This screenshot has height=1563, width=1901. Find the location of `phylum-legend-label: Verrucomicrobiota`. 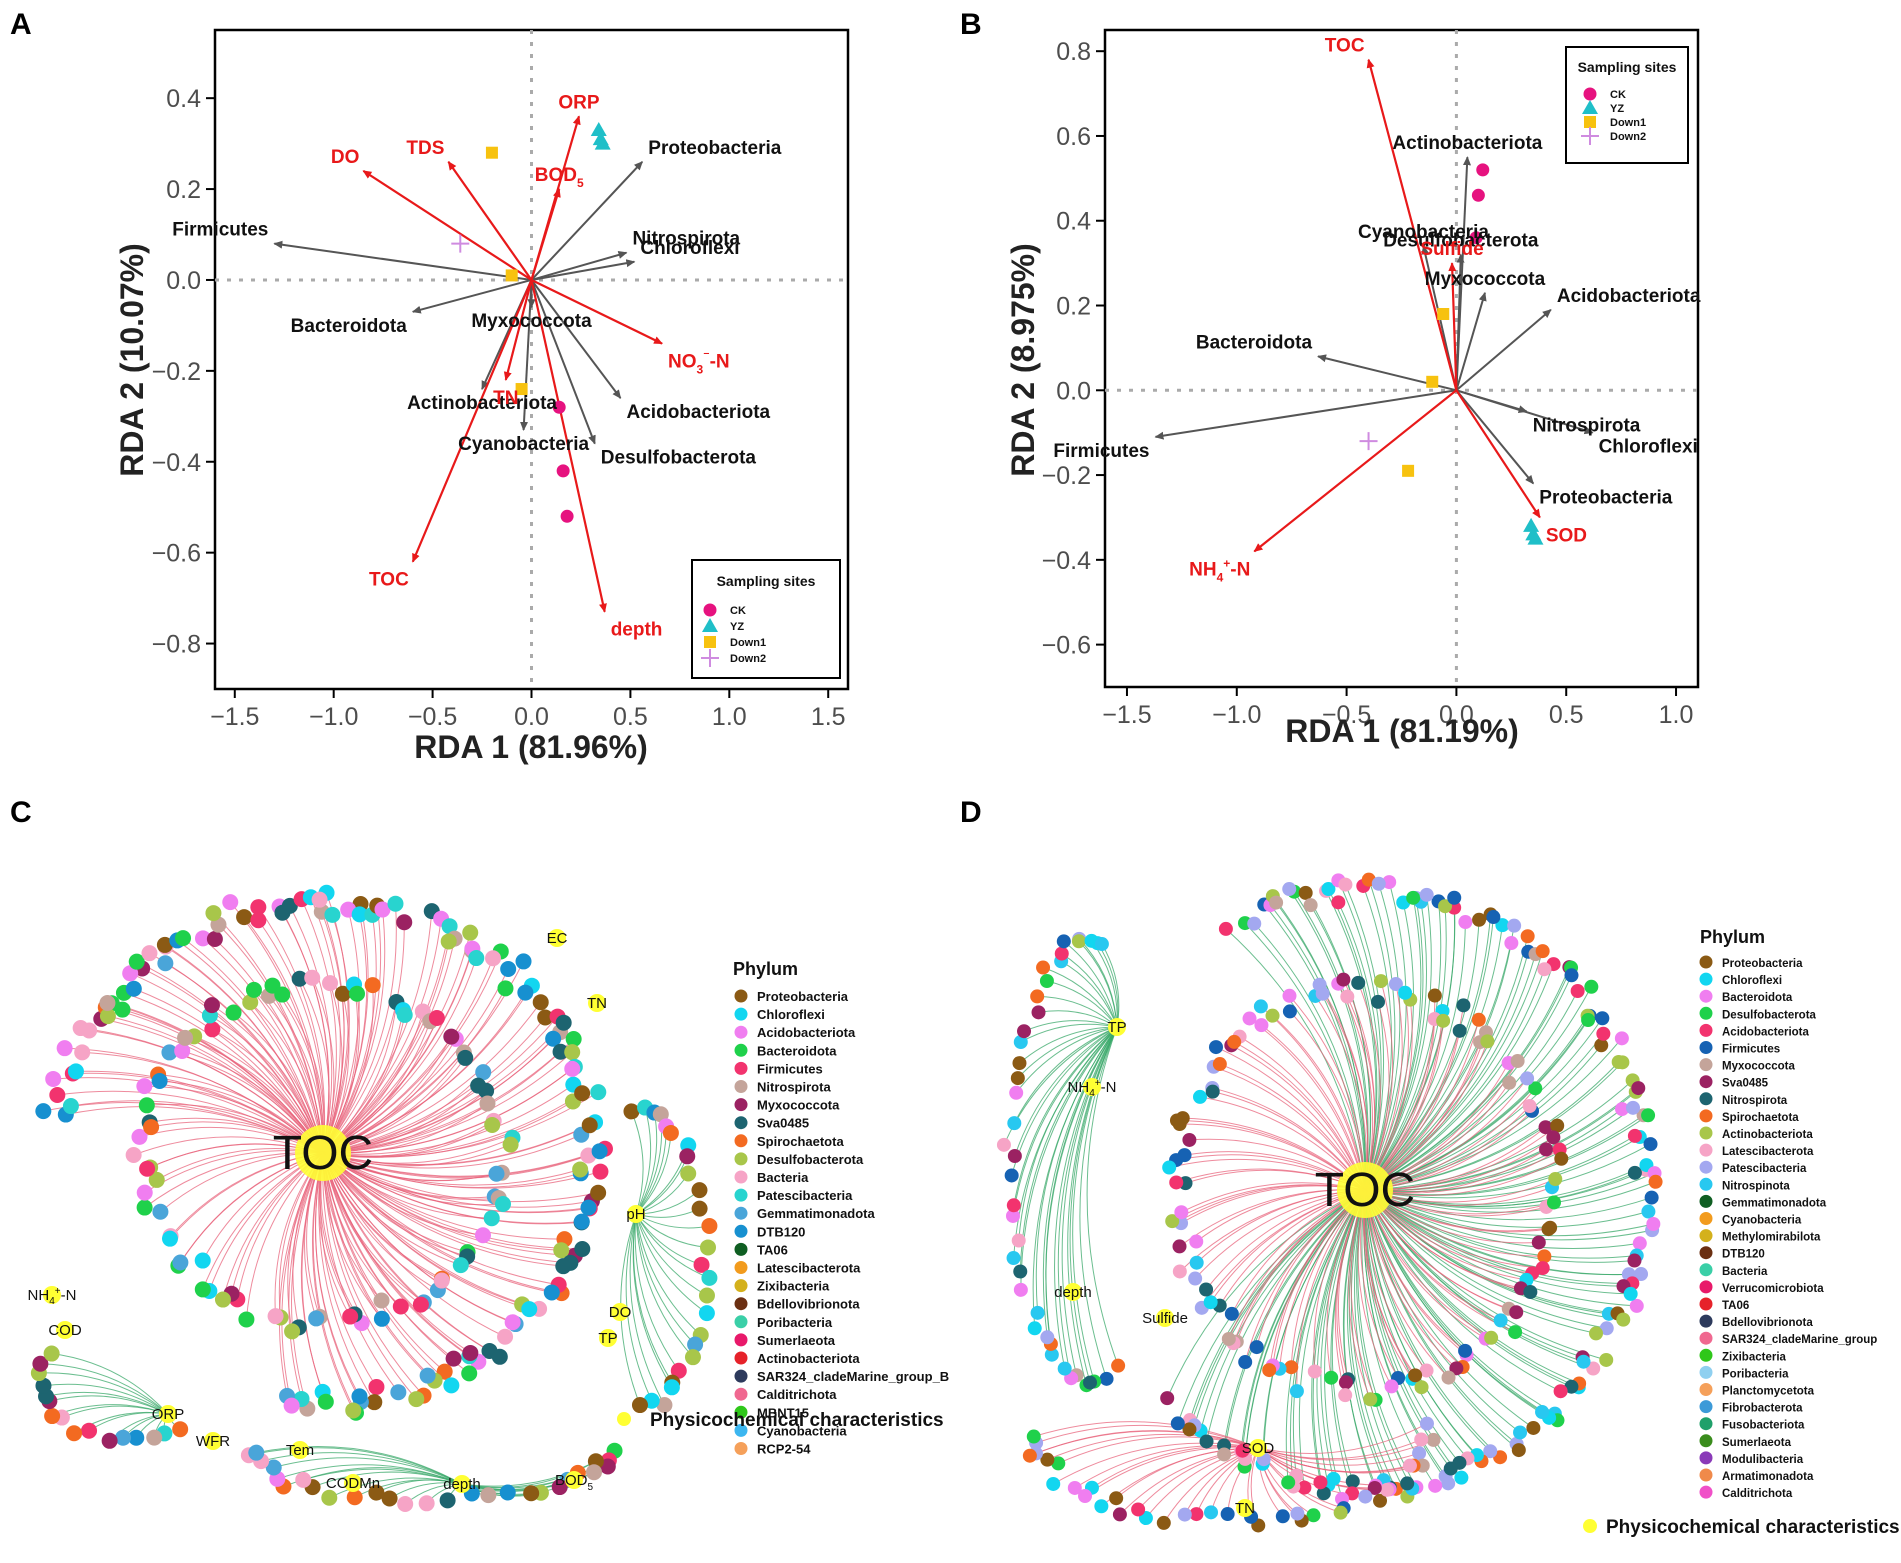

phylum-legend-label: Verrucomicrobiota is located at coordinates (1773, 1289).